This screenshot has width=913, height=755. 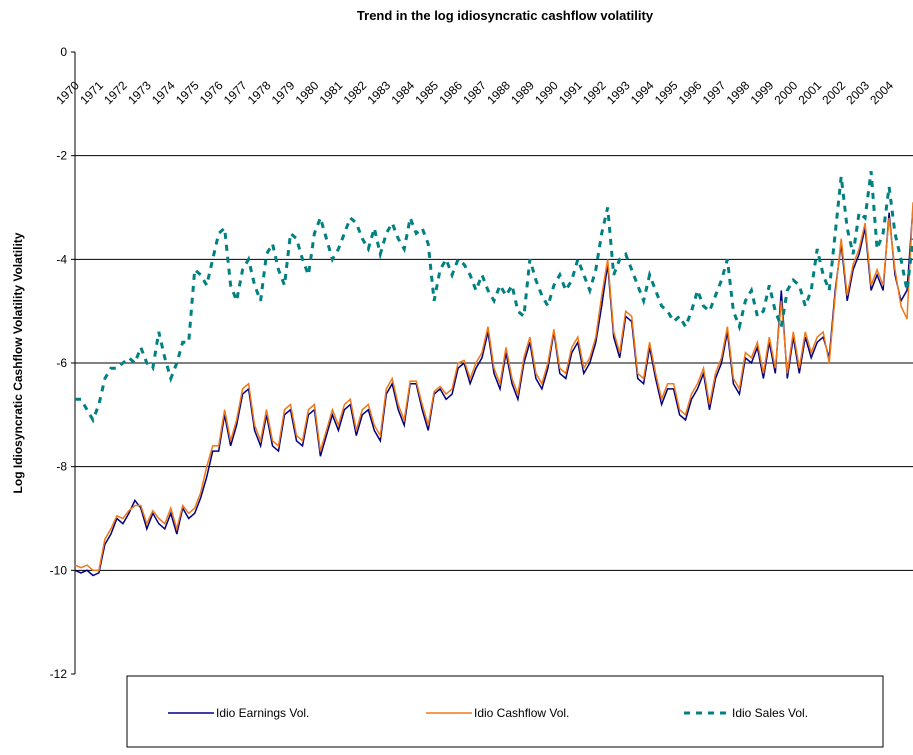 What do you see at coordinates (63, 52) in the screenshot?
I see `y-tick-label: 0` at bounding box center [63, 52].